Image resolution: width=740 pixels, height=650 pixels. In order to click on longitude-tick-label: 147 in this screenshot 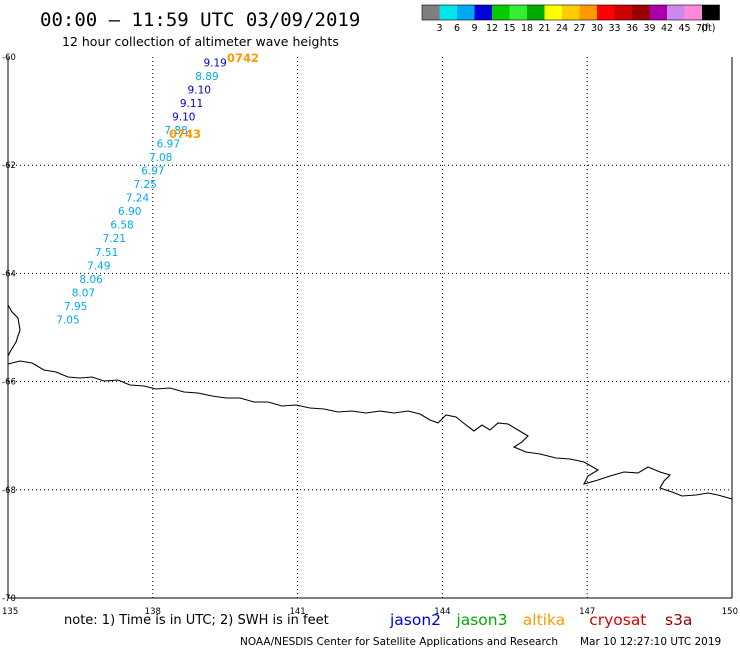, I will do `click(587, 612)`.